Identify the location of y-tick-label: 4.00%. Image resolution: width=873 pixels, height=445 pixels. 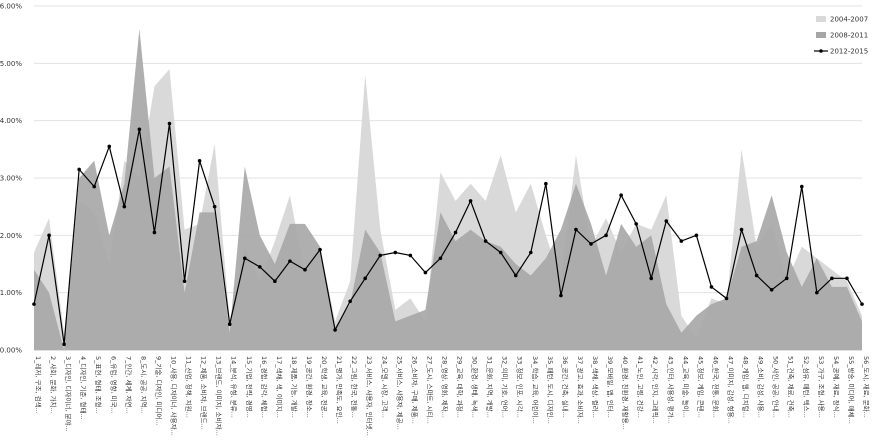
(11, 121).